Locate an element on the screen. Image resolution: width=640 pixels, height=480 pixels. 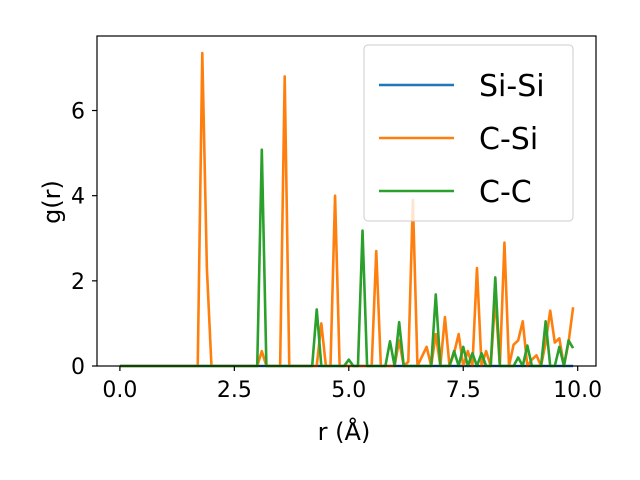
x-axis-label: r (Å) is located at coordinates (344, 431).